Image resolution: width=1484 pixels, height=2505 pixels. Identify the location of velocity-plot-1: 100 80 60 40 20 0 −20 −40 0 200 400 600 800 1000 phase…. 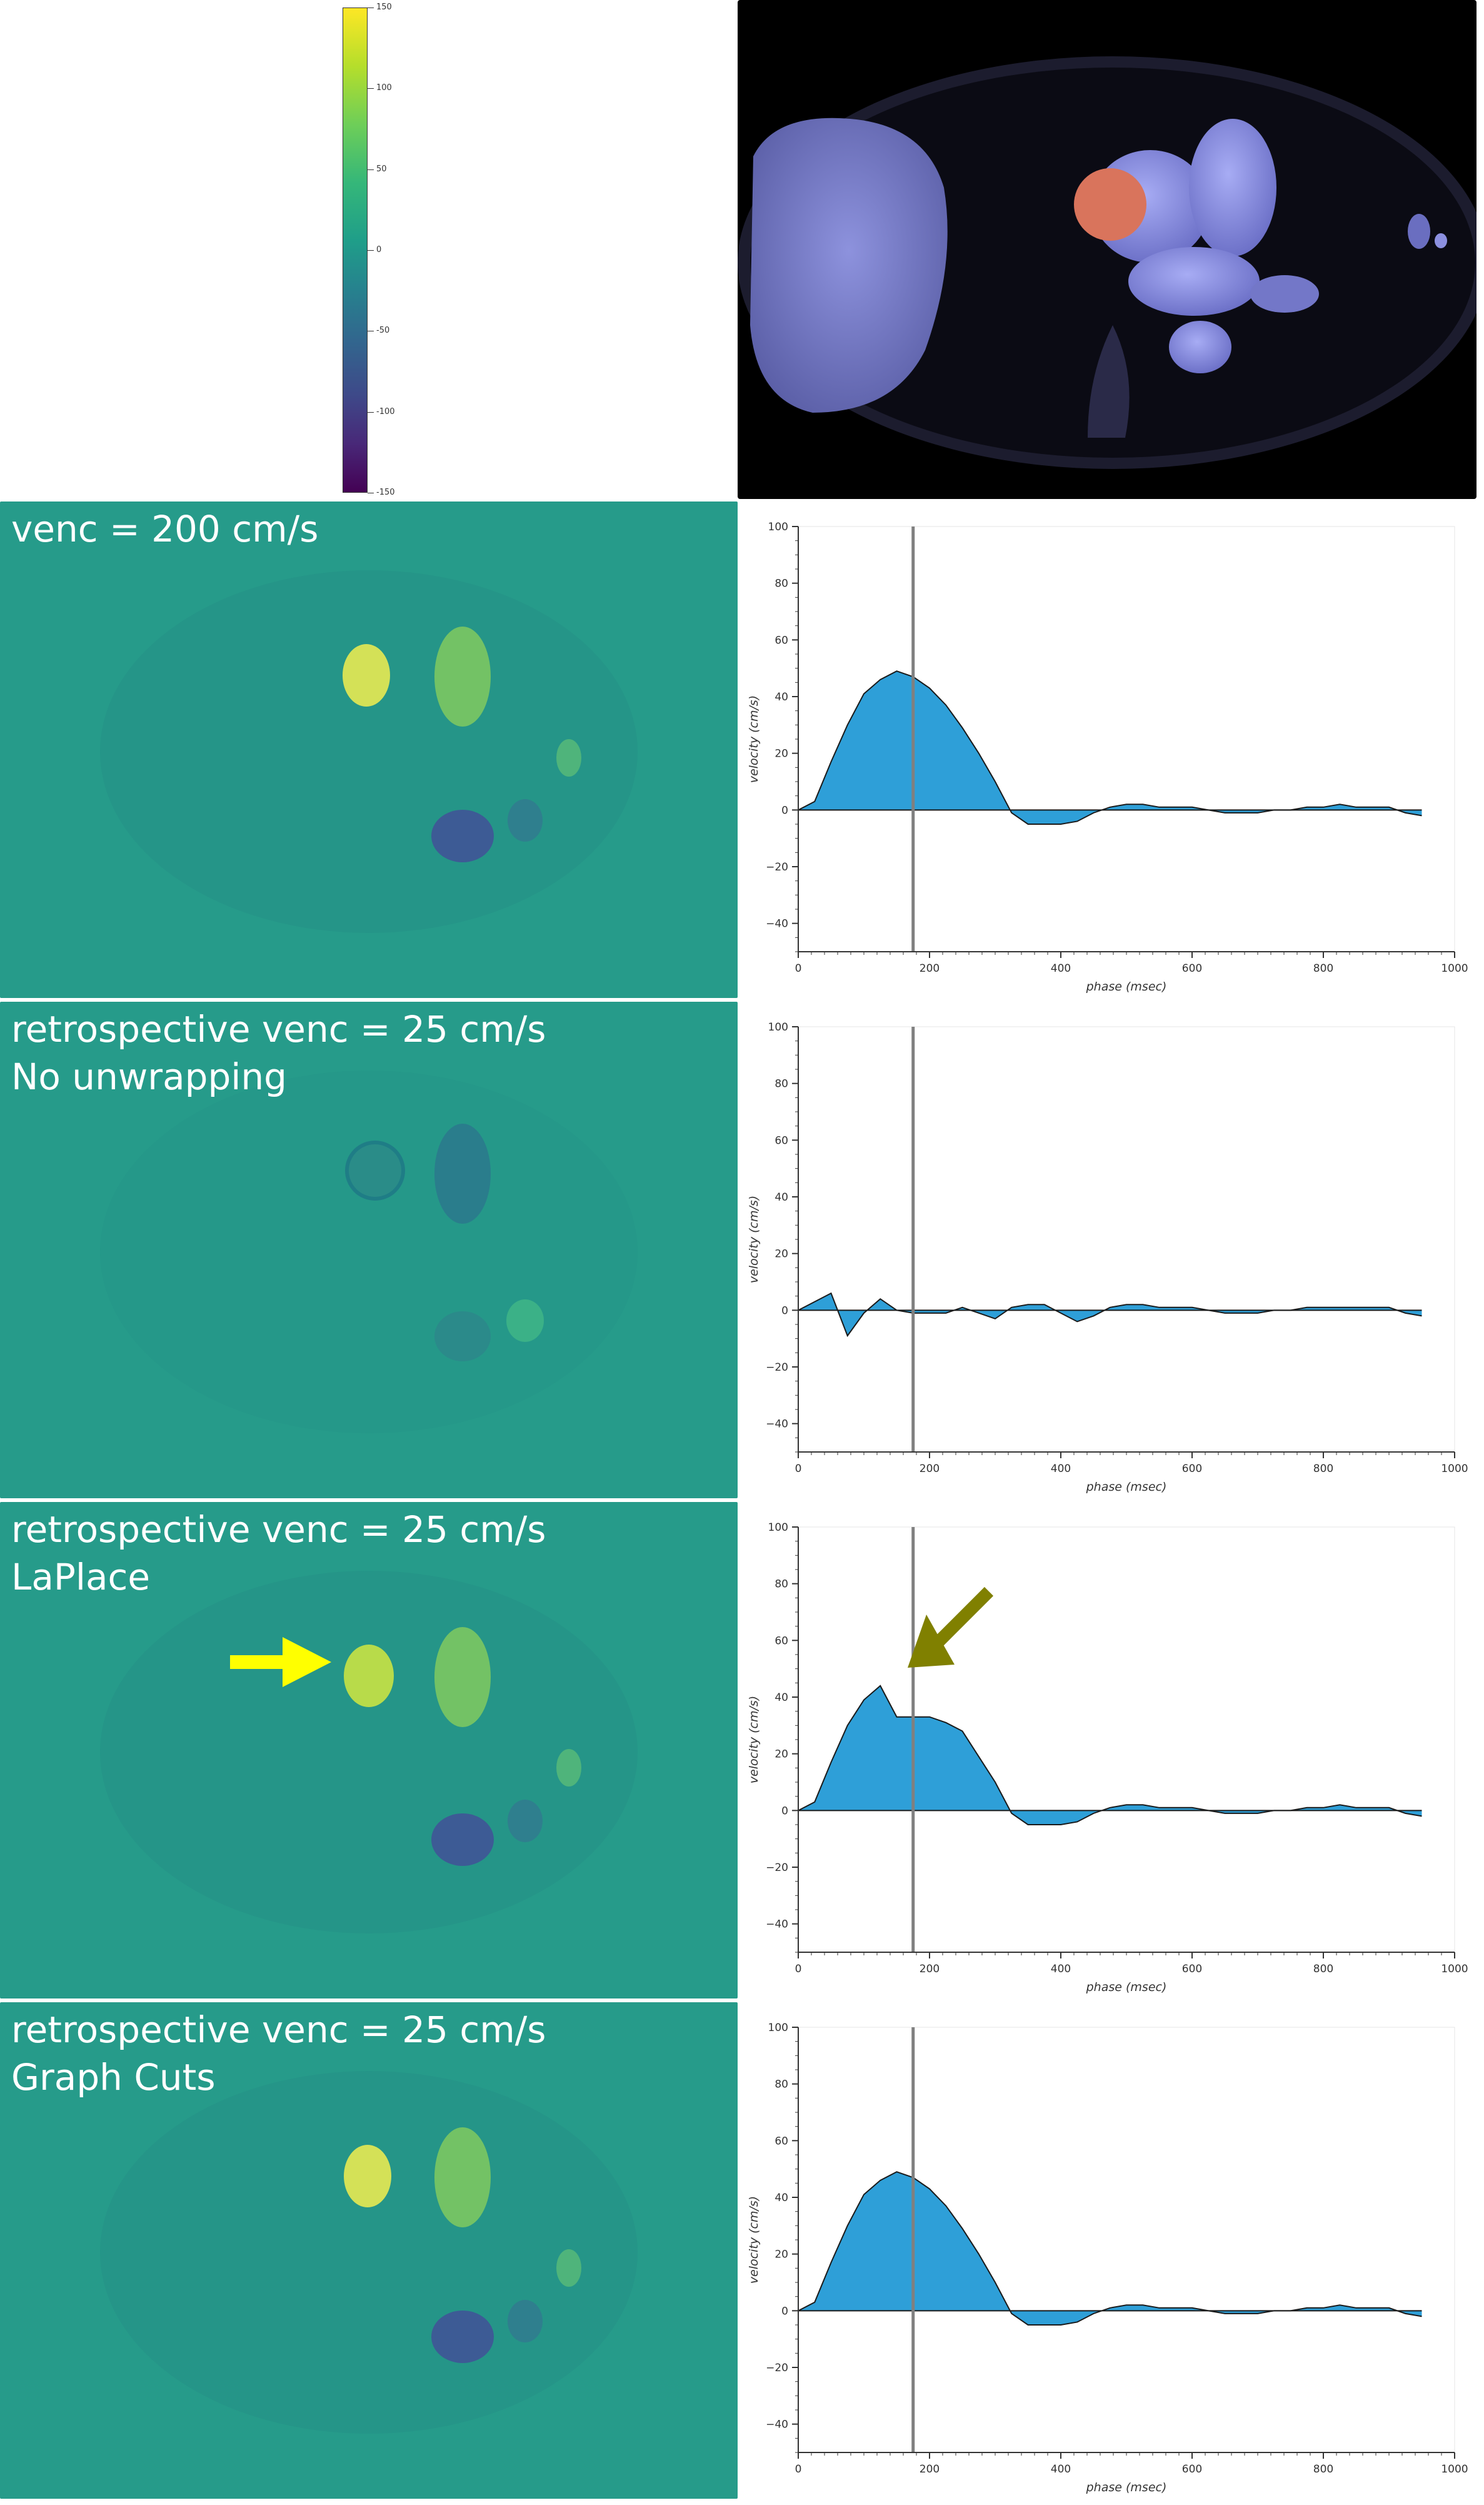
(1111, 752).